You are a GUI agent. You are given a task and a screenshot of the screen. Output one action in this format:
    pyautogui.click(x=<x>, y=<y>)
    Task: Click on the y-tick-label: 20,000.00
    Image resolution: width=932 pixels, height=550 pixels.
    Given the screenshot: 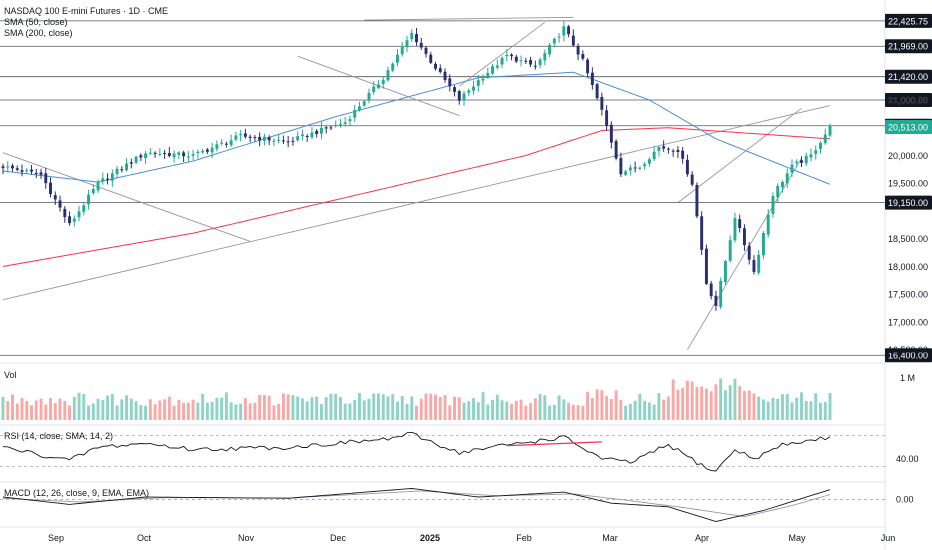 What is the action you would take?
    pyautogui.click(x=908, y=156)
    